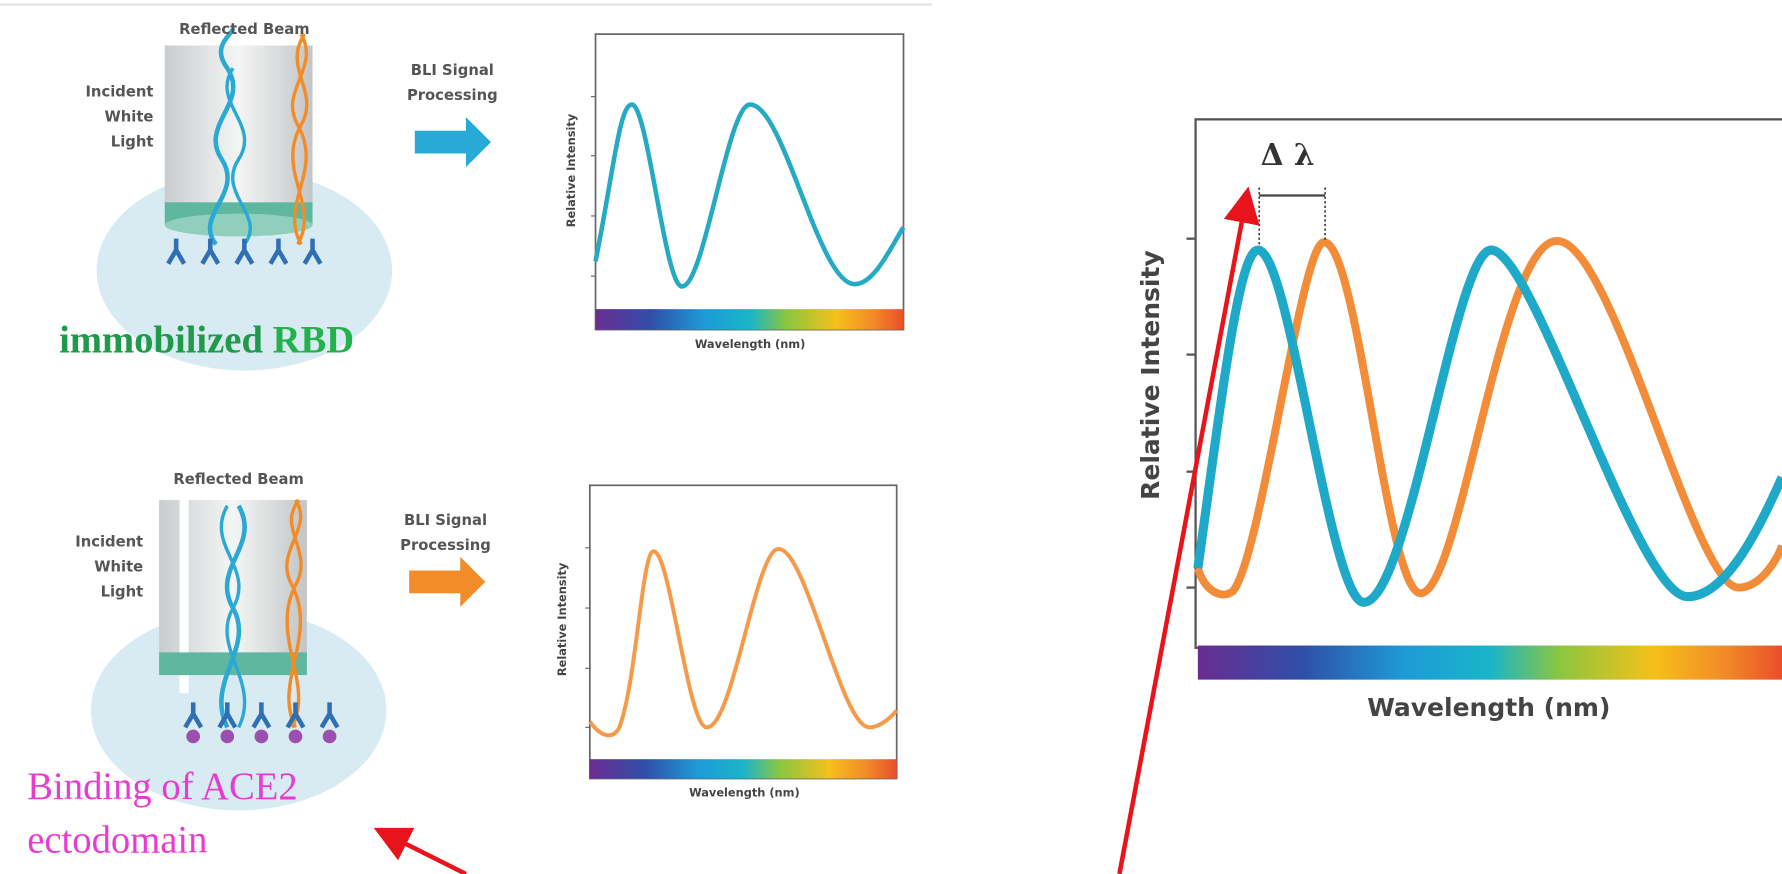 The height and width of the screenshot is (874, 1782). What do you see at coordinates (162, 787) in the screenshot?
I see `caption: Binding of ACE2` at bounding box center [162, 787].